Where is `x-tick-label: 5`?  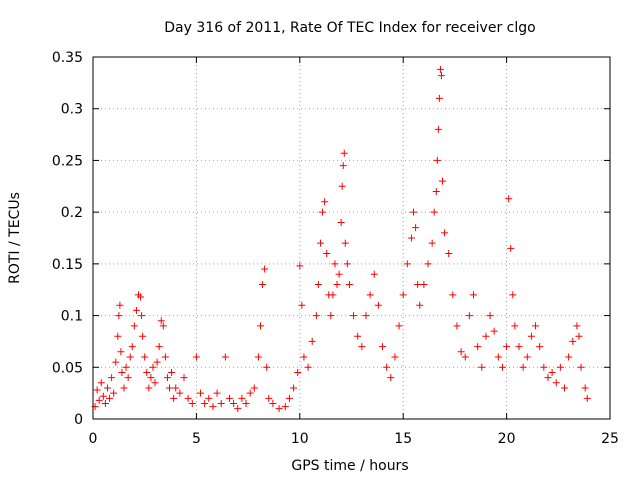
x-tick-label: 5 is located at coordinates (196, 439).